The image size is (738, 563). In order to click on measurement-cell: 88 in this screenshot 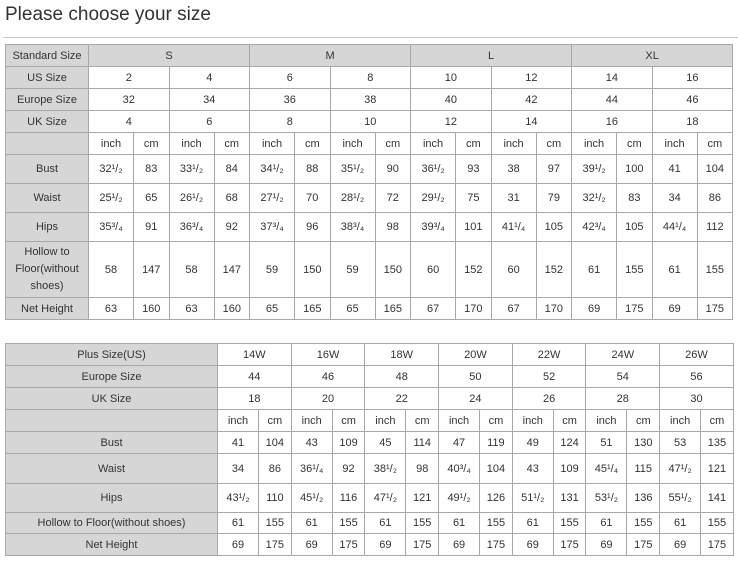, I will do `click(312, 169)`.